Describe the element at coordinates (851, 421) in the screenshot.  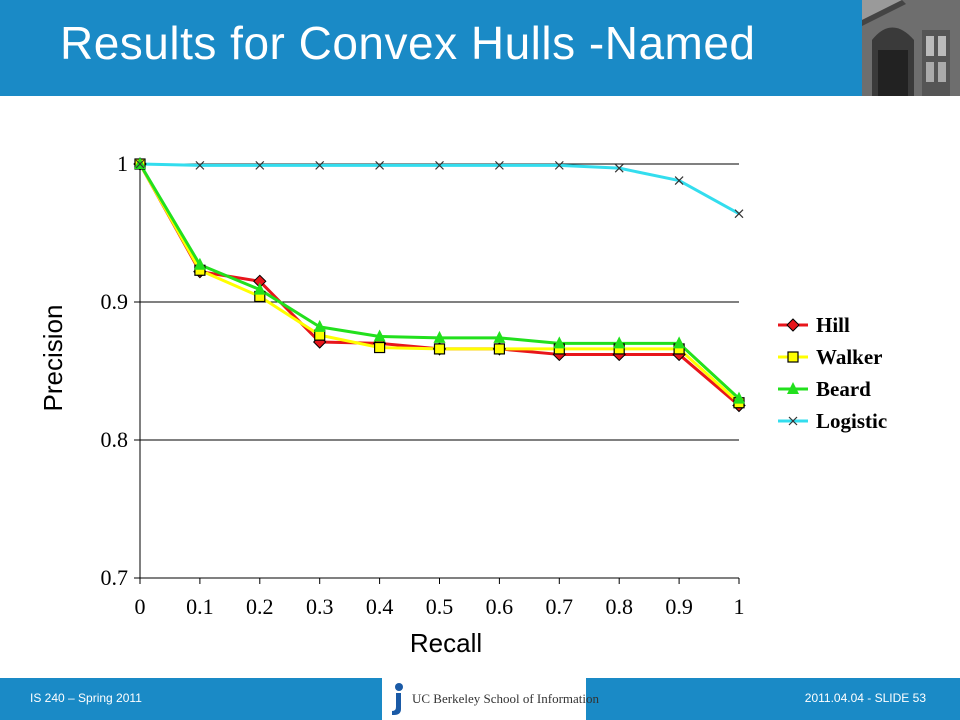
I see `legend-label-logistic: Logistic` at that location.